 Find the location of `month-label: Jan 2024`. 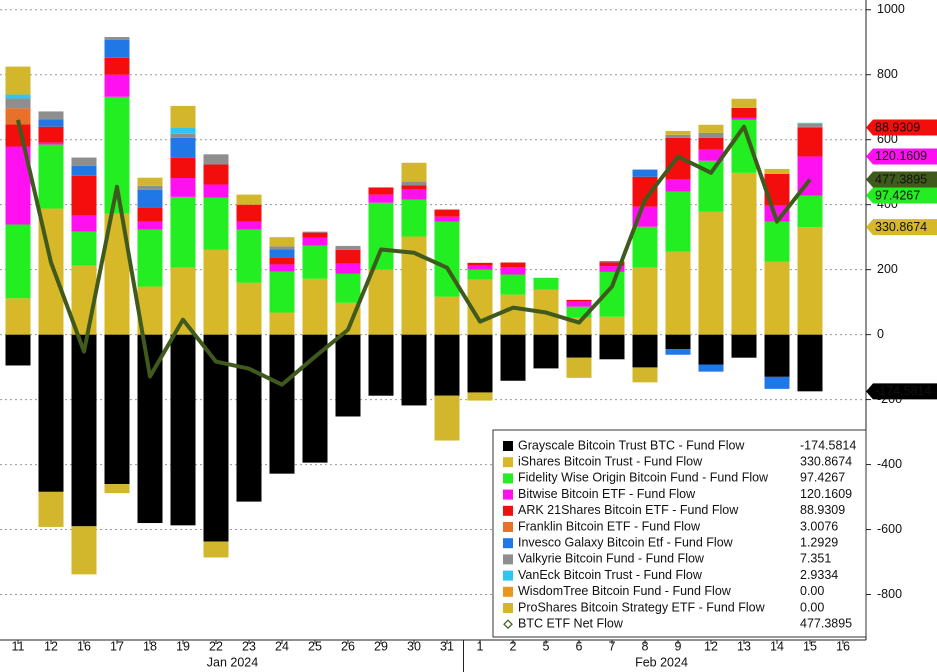

month-label: Jan 2024 is located at coordinates (232, 662).